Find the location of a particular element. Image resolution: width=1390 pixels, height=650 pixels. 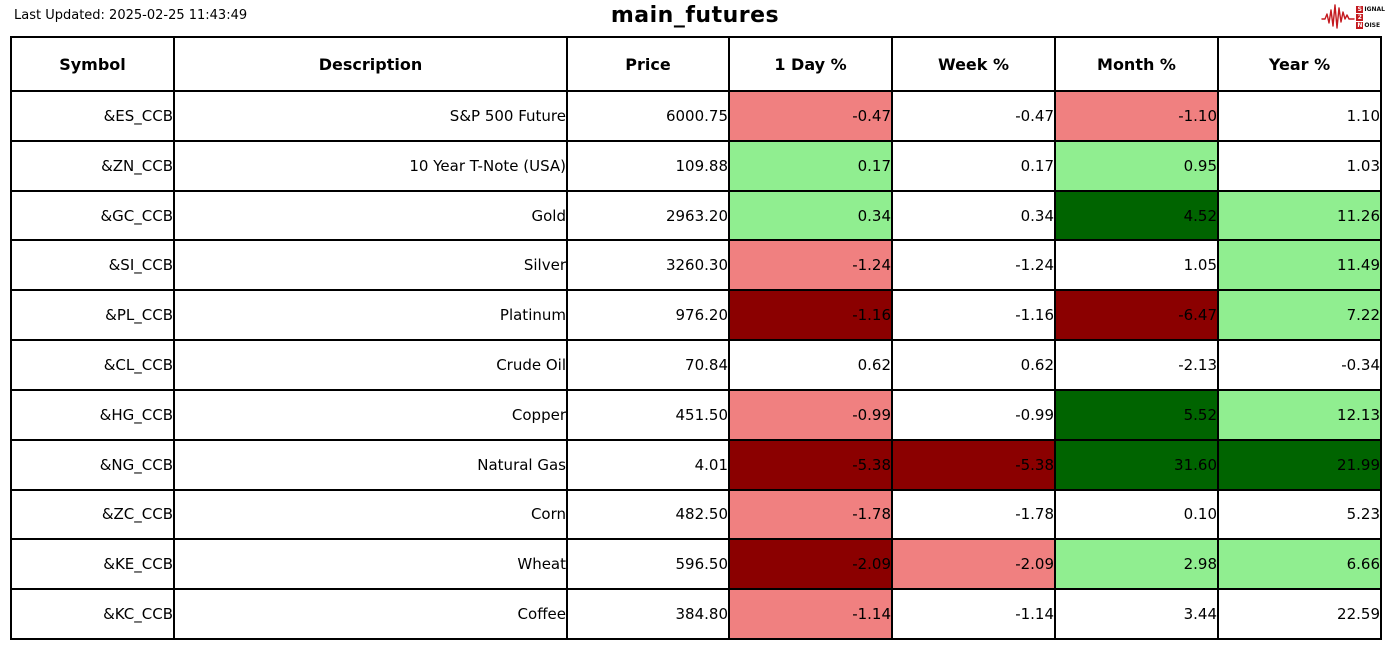

table-row: &PL_CCB Platinum 976.20 -1.16 -1.16 -6.47 7.22 is located at coordinates (696, 315).